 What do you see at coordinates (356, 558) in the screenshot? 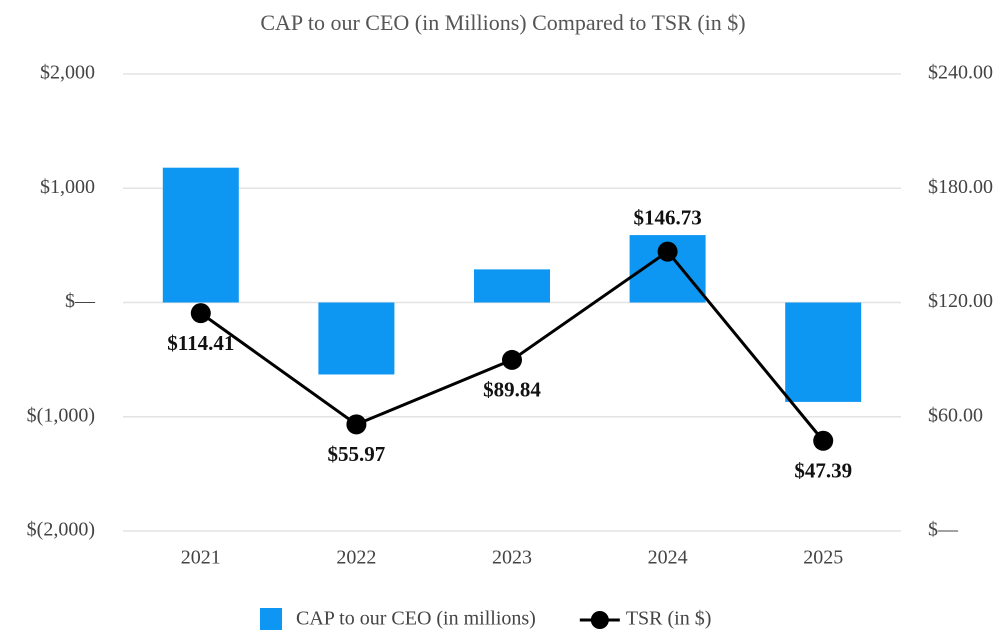
I see `x-tick-label: 2022` at bounding box center [356, 558].